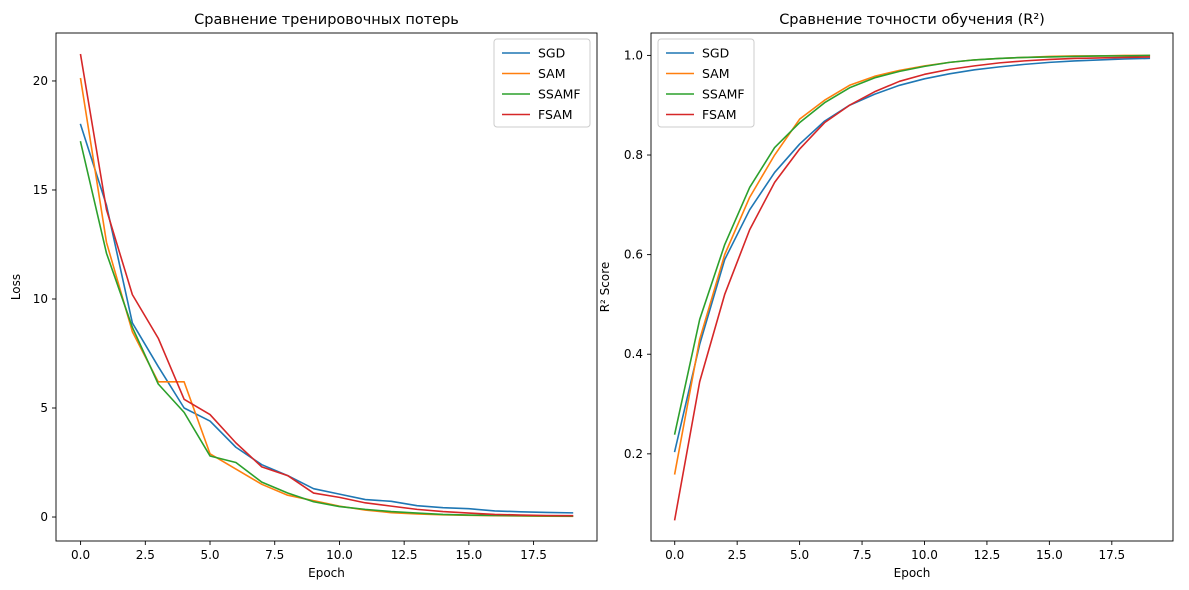 Image resolution: width=1189 pixels, height=590 pixels. I want to click on y-axis-label: R² Score, so click(605, 287).